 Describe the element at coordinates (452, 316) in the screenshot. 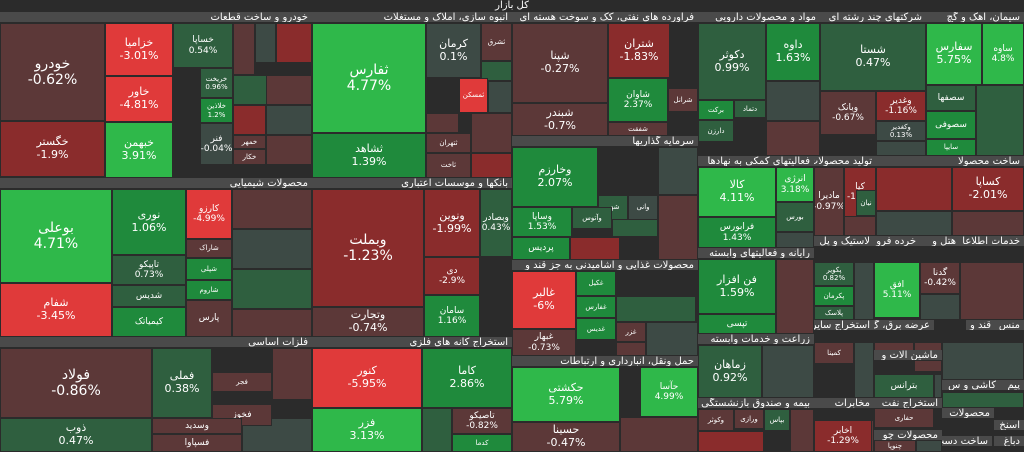

I see `stock-tile: سامان 1.16%` at that location.